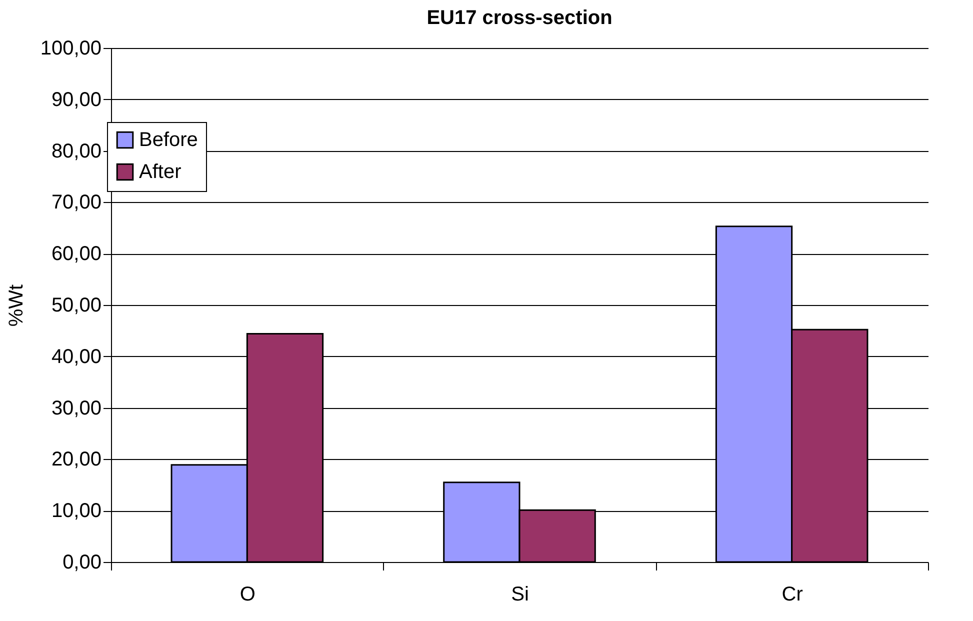  I want to click on x-tick-label: O, so click(248, 595).